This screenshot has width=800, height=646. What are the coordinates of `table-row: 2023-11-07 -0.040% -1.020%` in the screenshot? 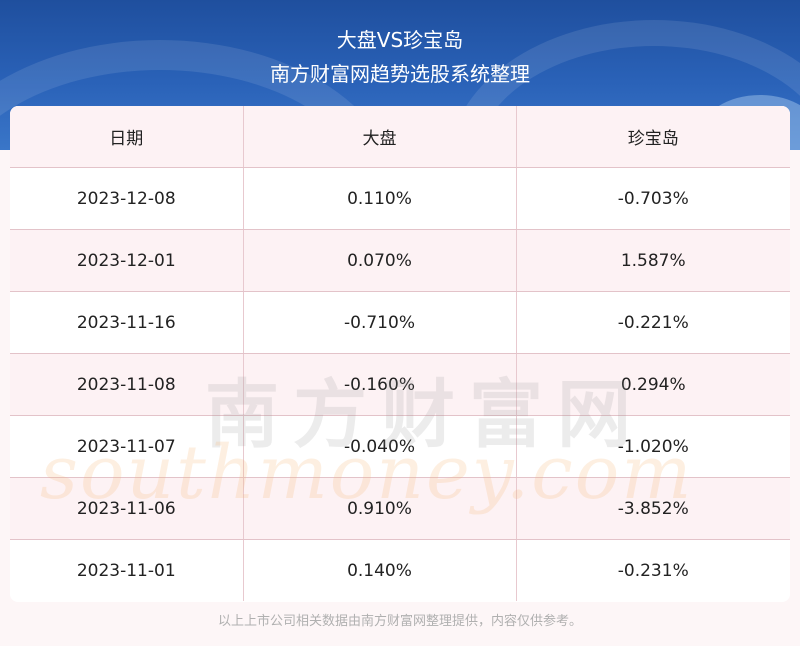 It's located at (400, 446).